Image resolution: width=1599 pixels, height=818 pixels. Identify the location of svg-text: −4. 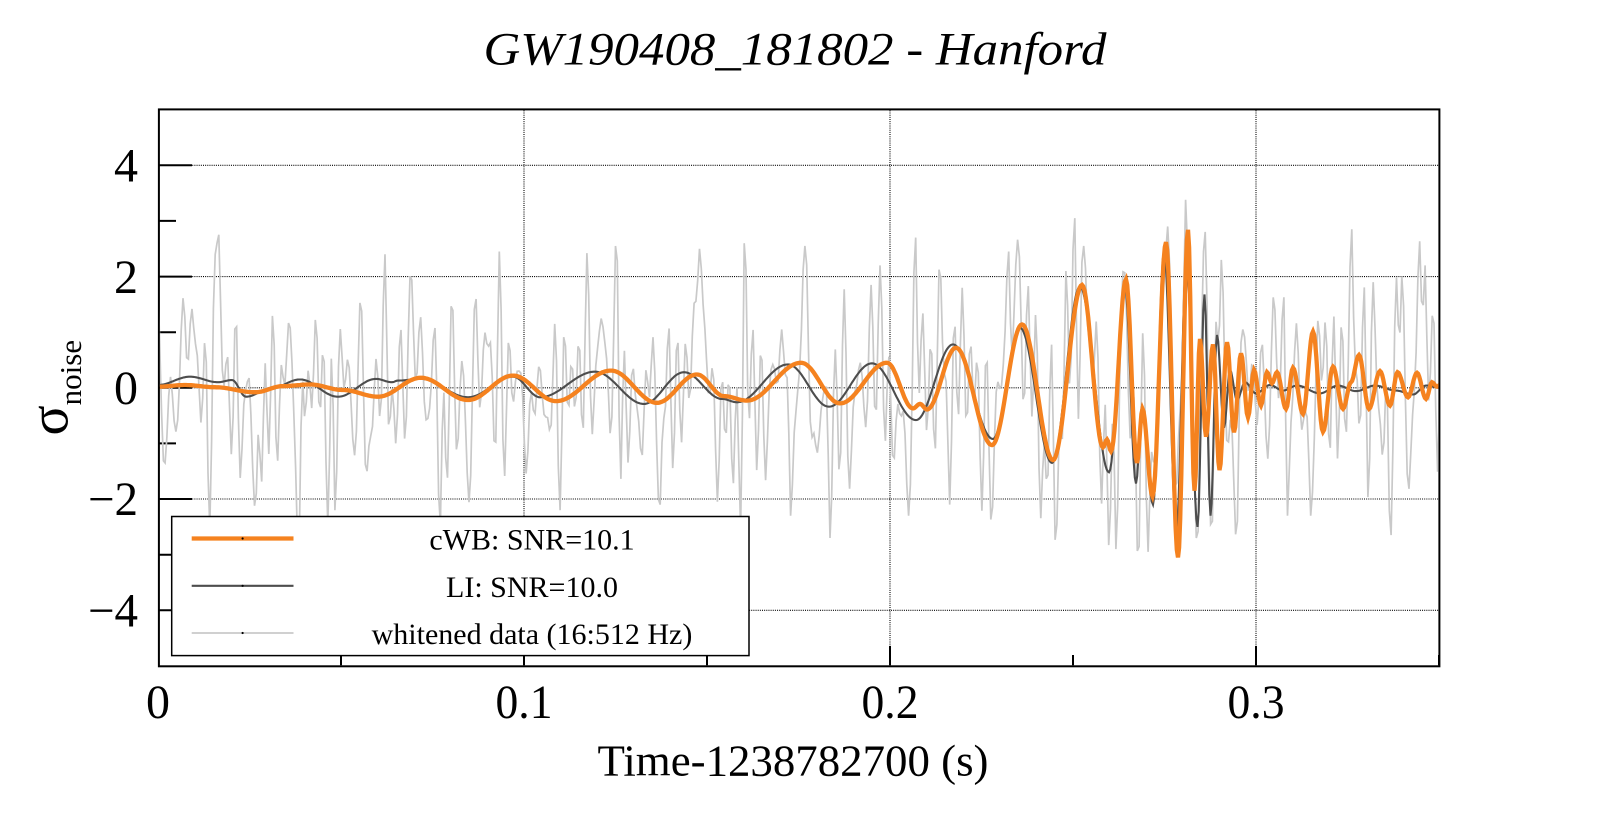
(113, 611).